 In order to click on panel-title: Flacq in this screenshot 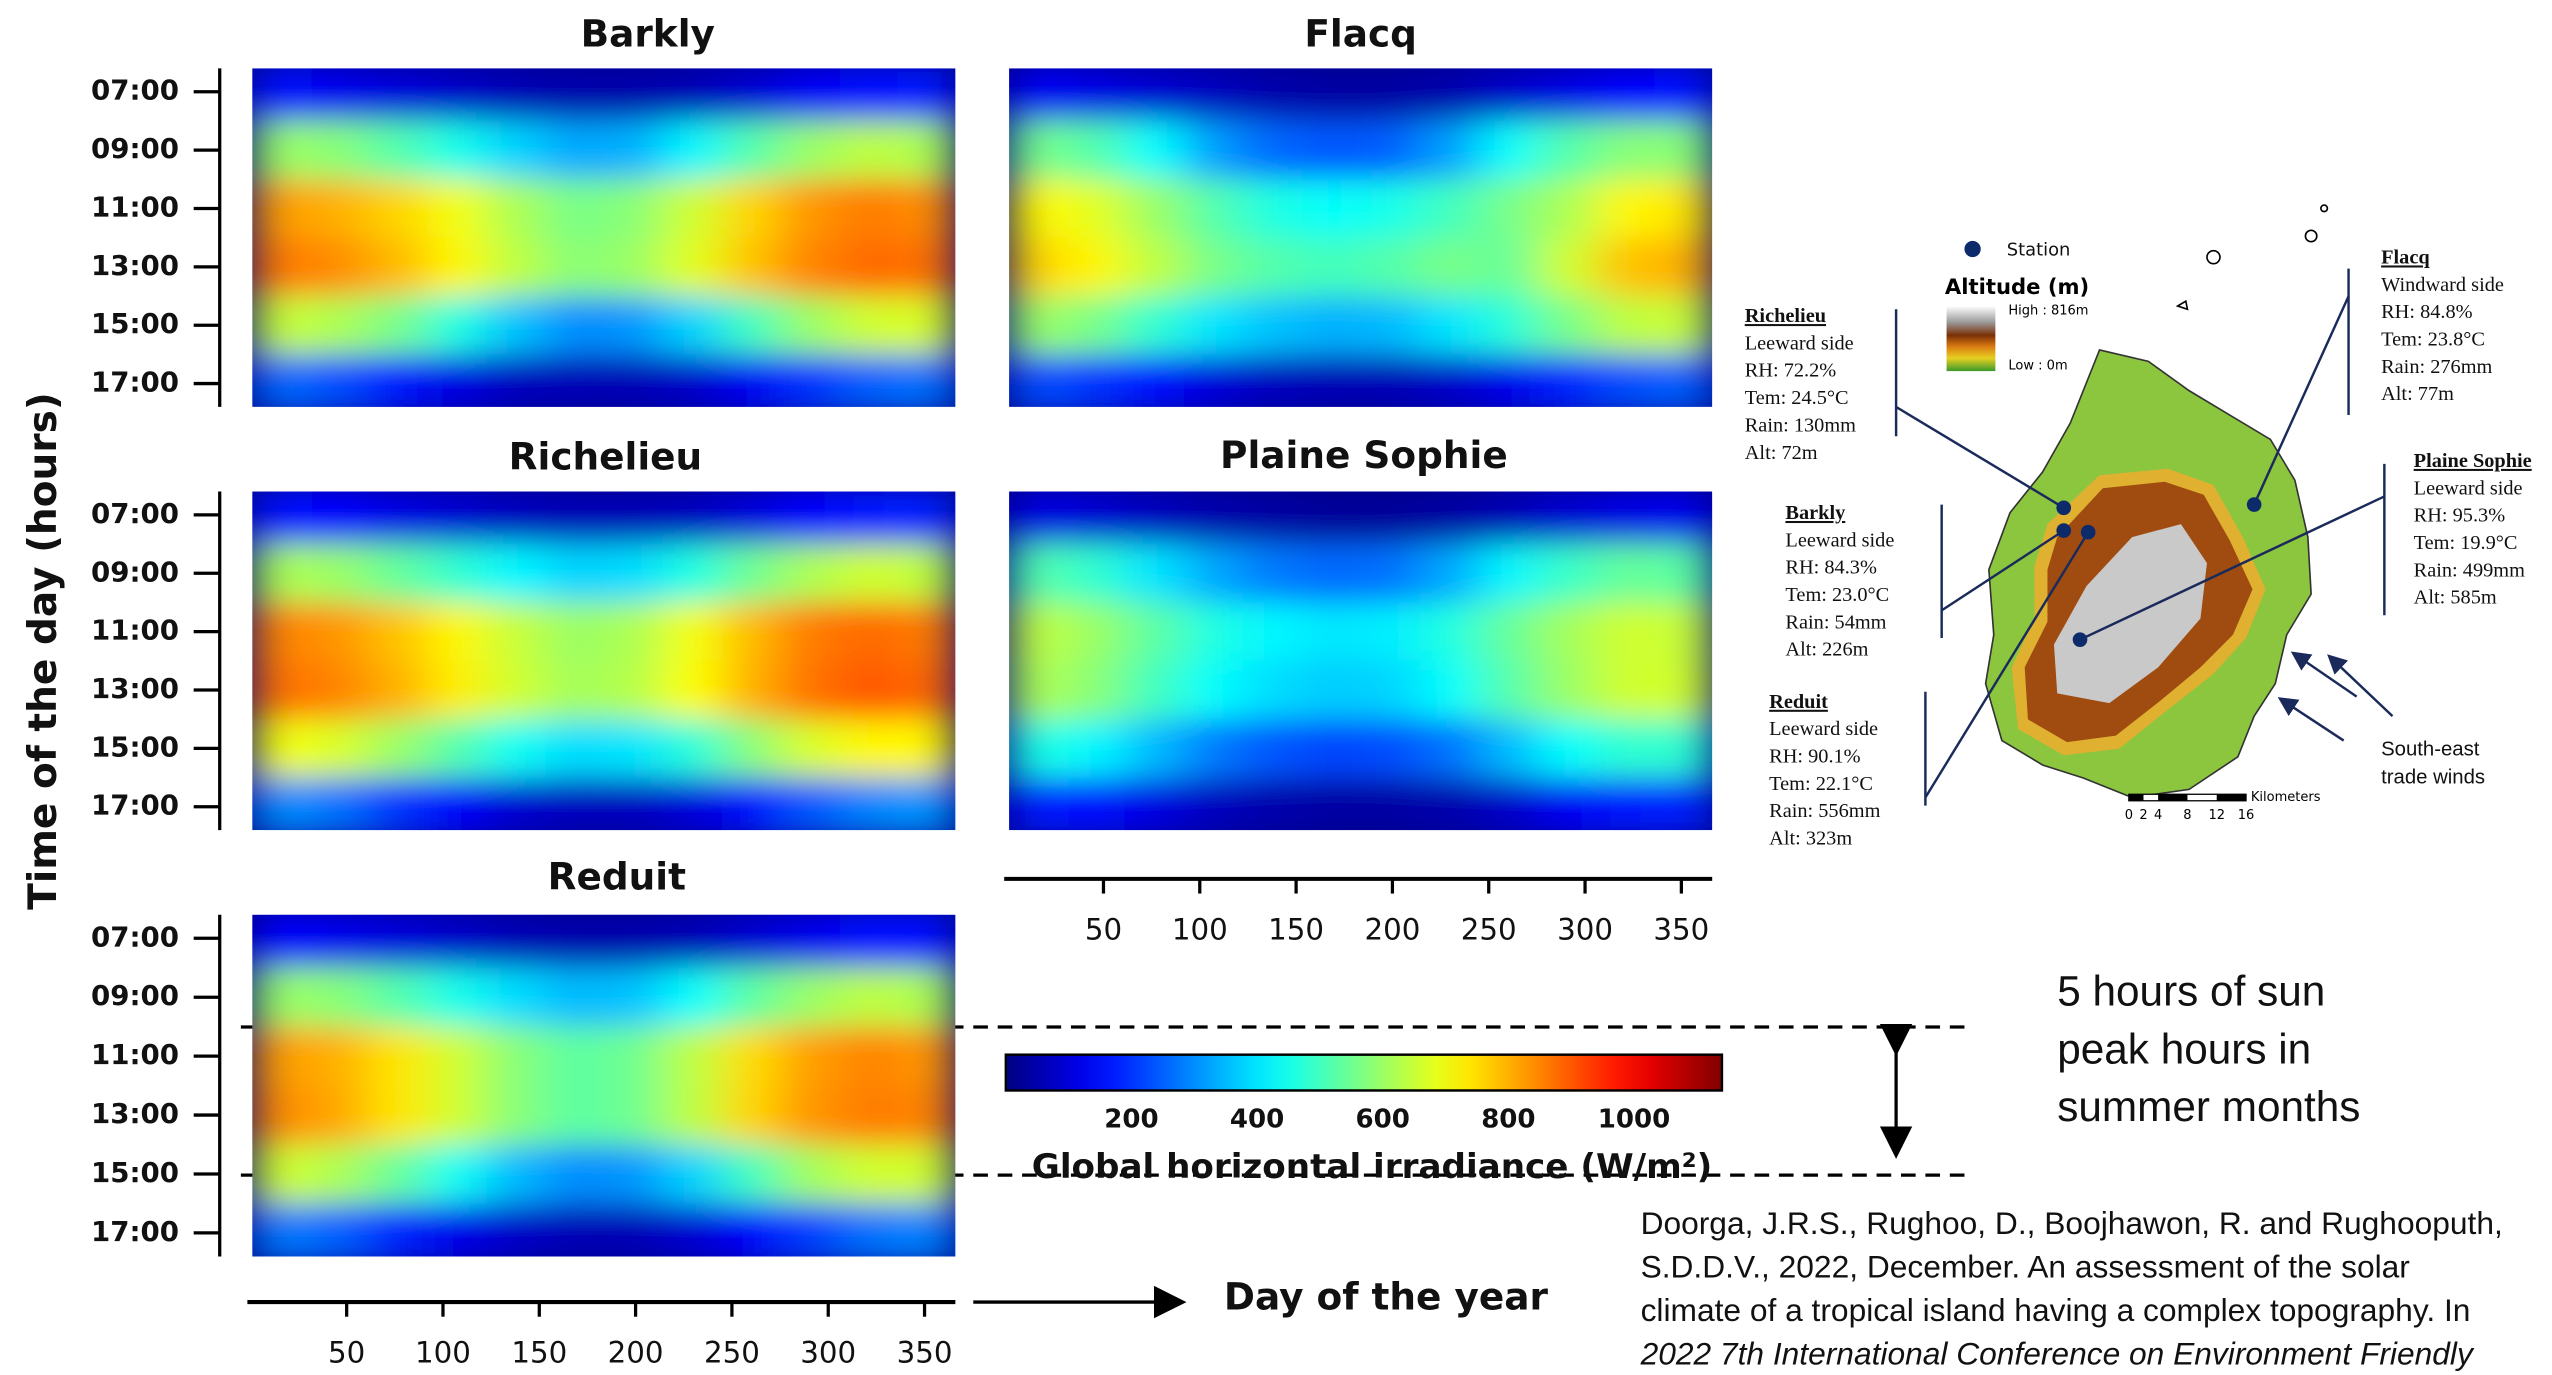, I will do `click(1360, 33)`.